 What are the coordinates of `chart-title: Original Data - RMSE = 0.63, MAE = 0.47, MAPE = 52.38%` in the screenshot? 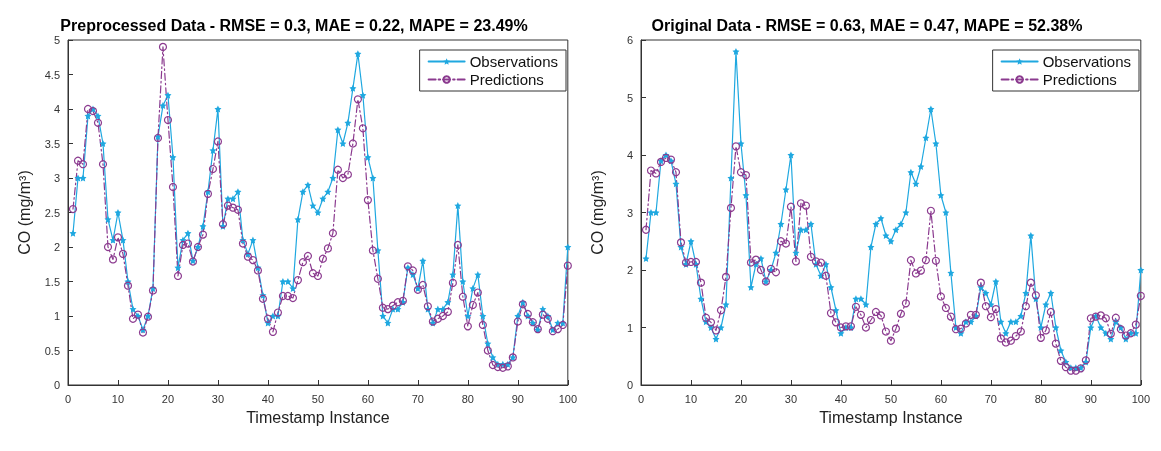 It's located at (867, 25).